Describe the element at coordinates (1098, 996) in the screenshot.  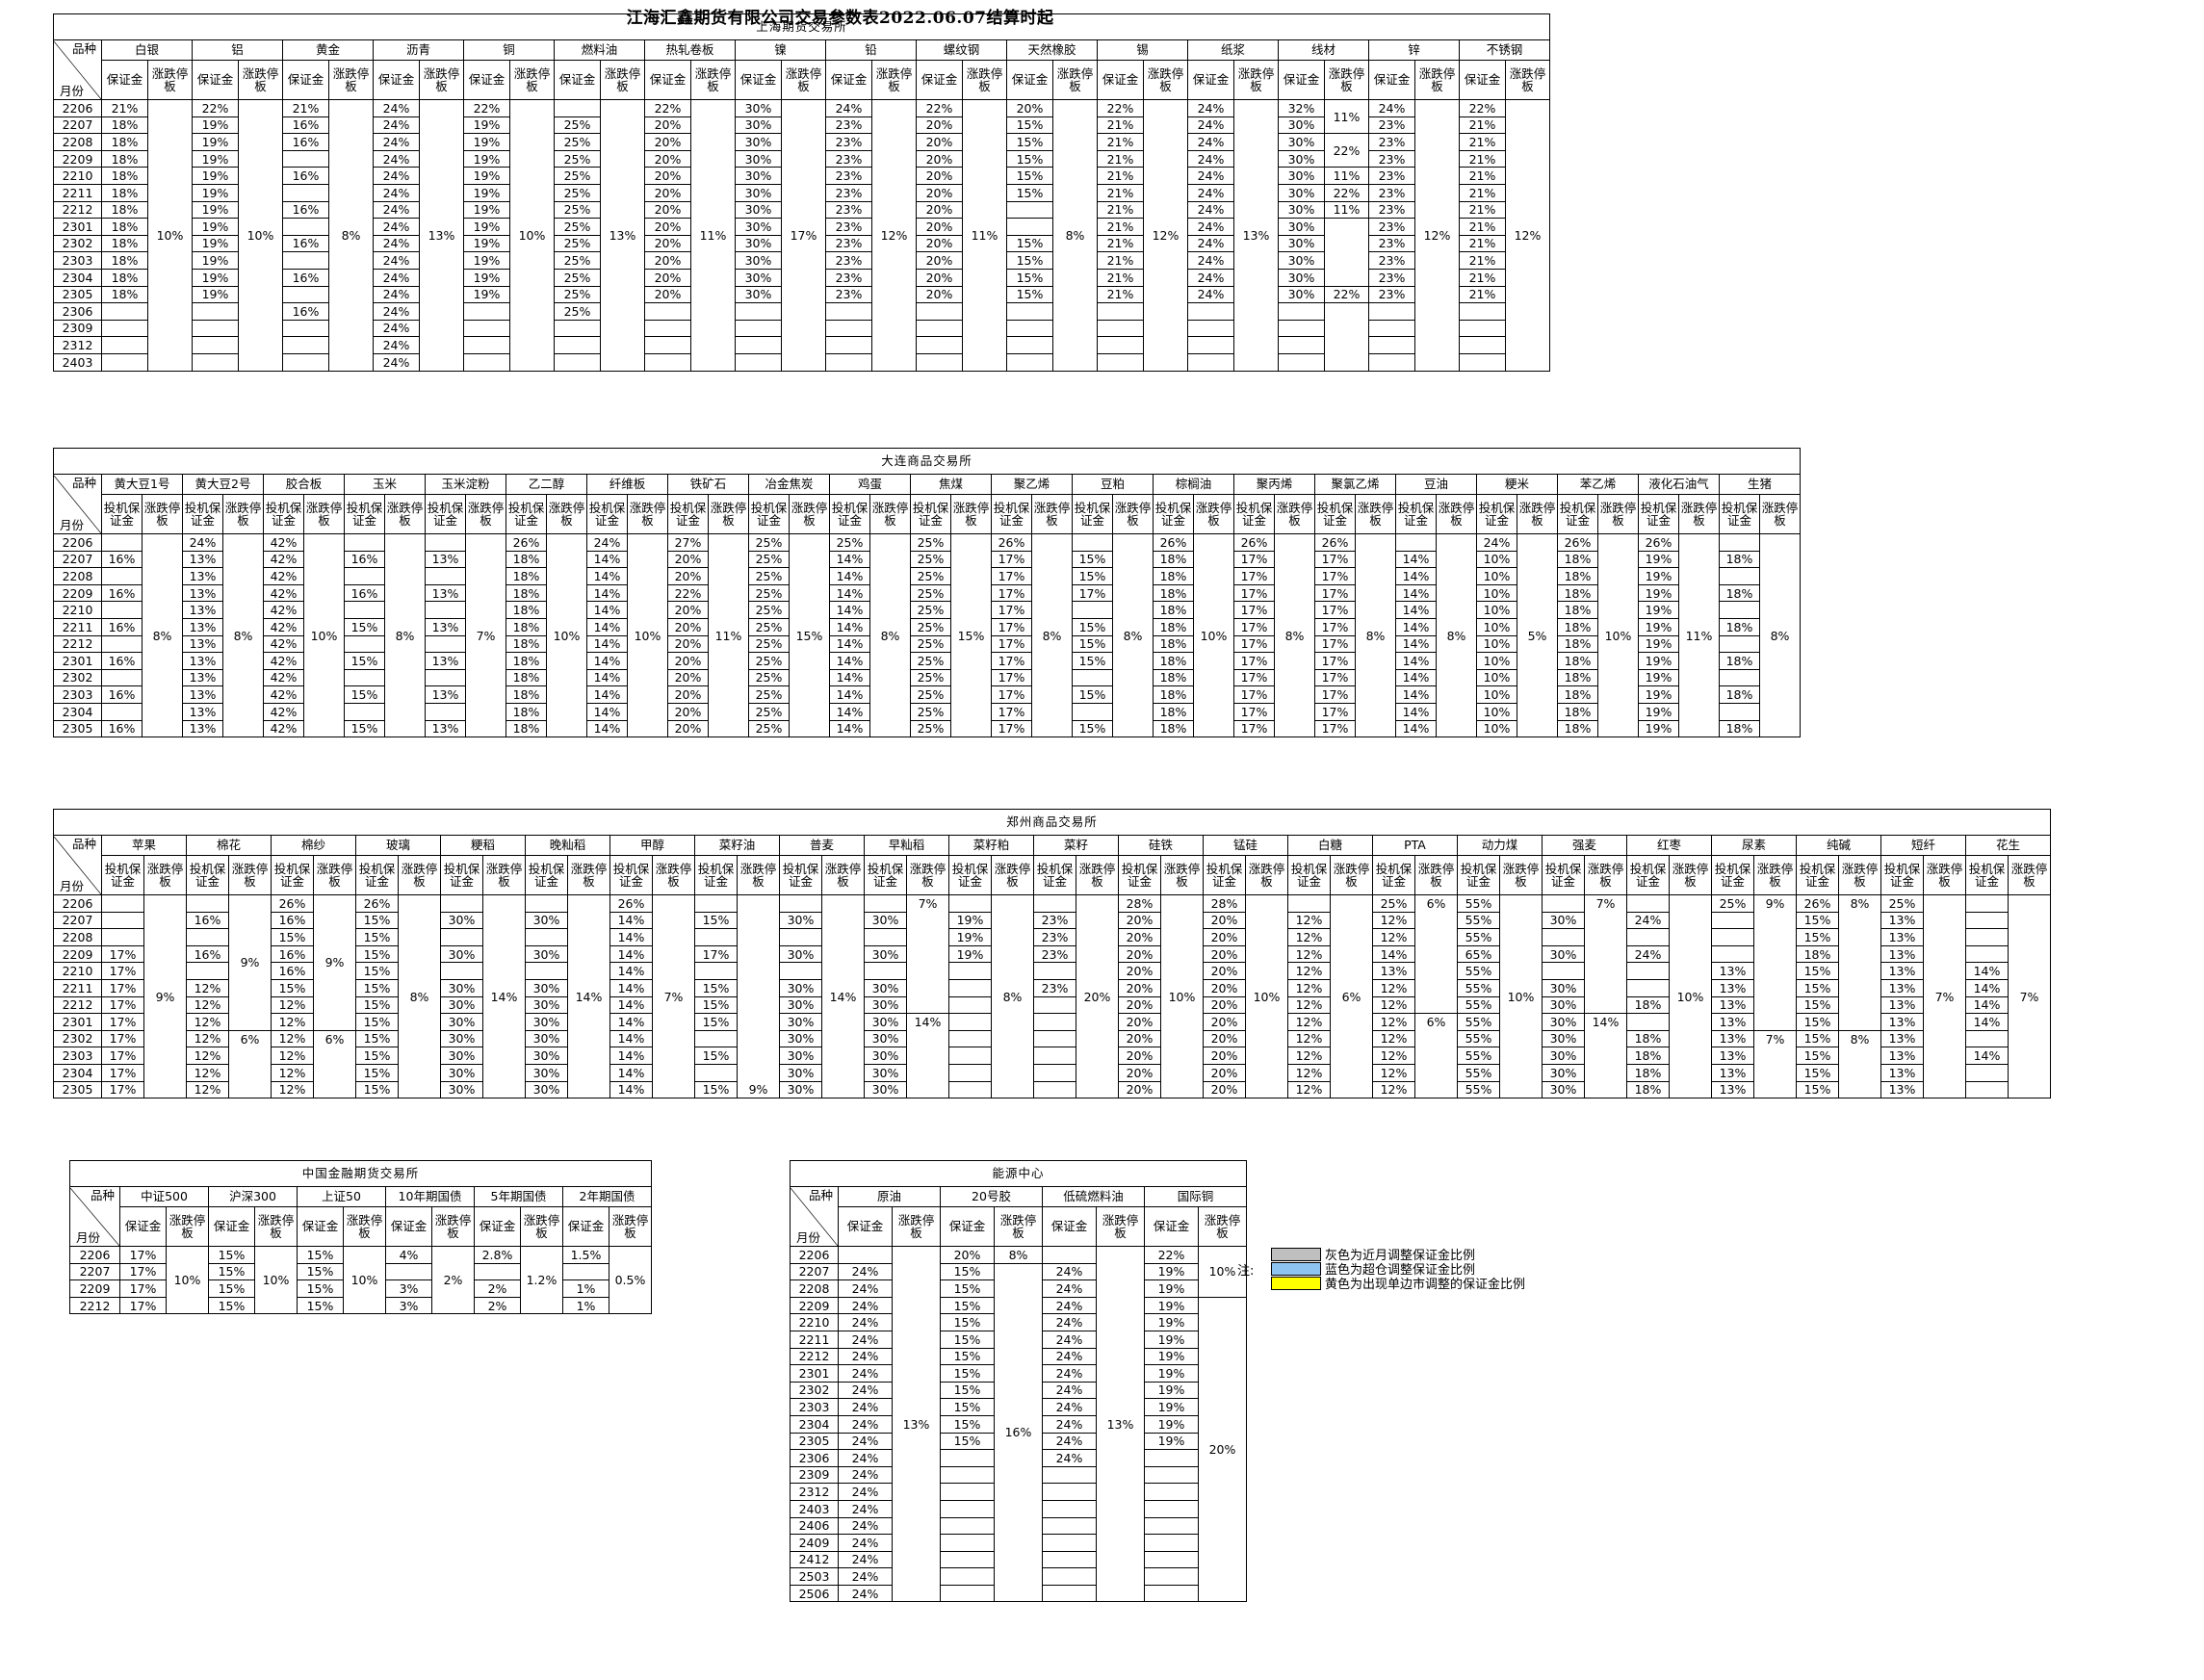
I see `limit-cell: 20%` at that location.